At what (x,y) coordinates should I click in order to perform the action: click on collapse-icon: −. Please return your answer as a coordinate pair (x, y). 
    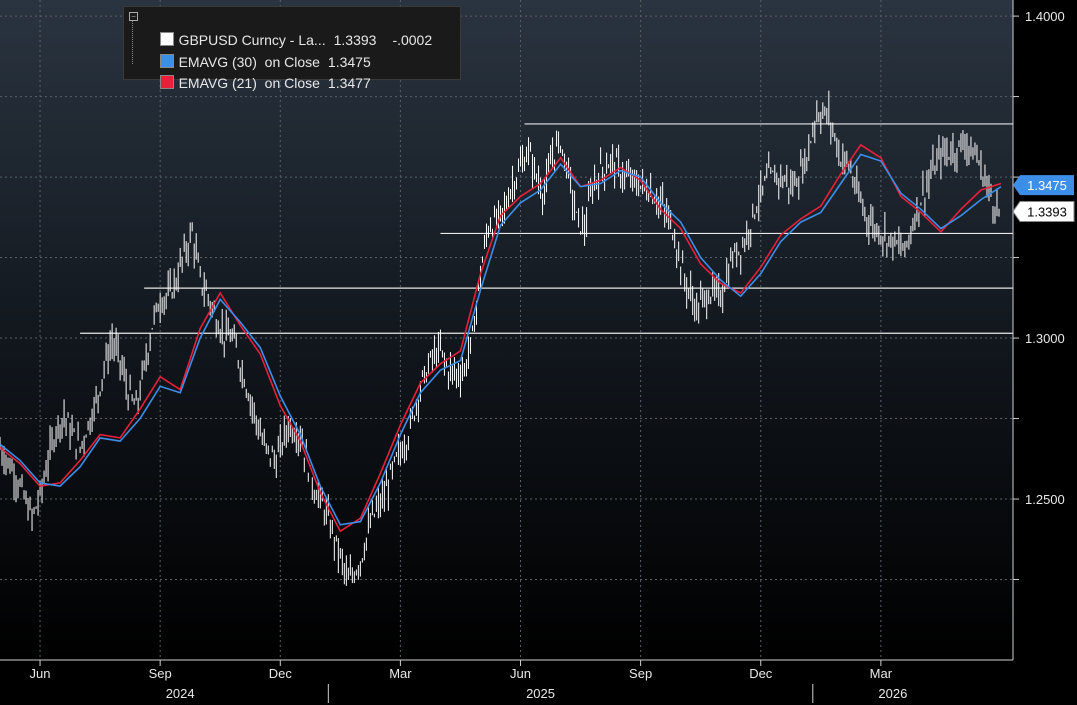
    Looking at the image, I should click on (133, 16).